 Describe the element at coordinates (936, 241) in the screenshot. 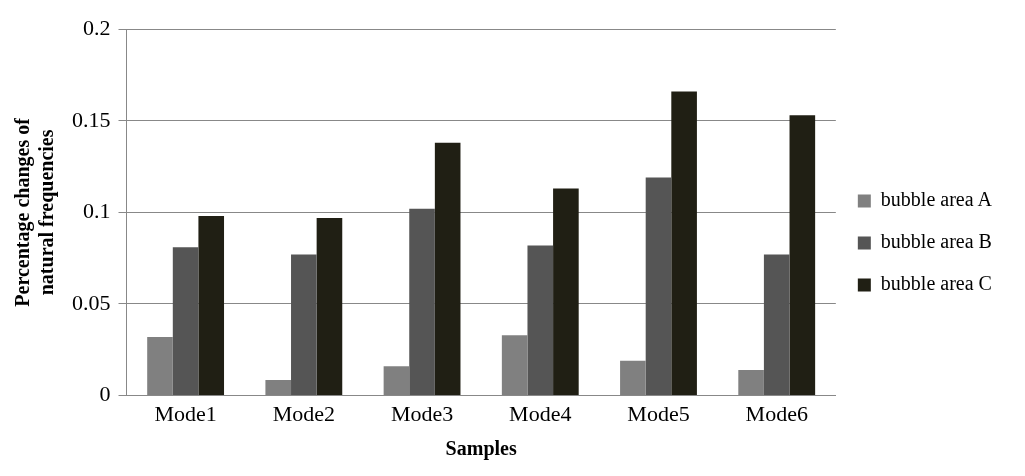

I see `legend-label: bubble area B` at that location.